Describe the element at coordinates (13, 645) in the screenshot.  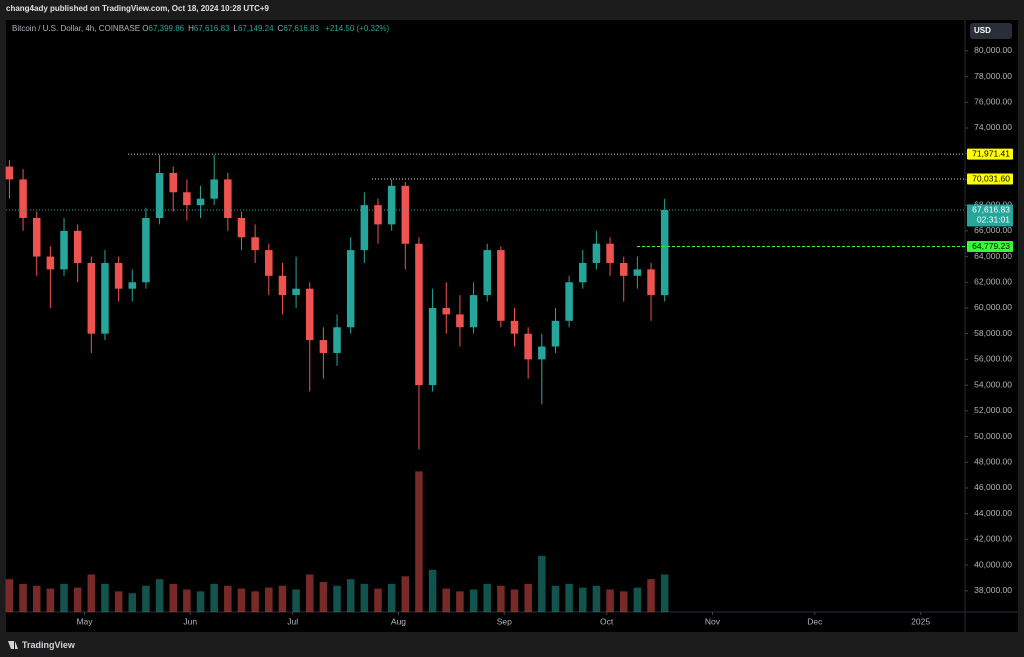
I see `logo` at that location.